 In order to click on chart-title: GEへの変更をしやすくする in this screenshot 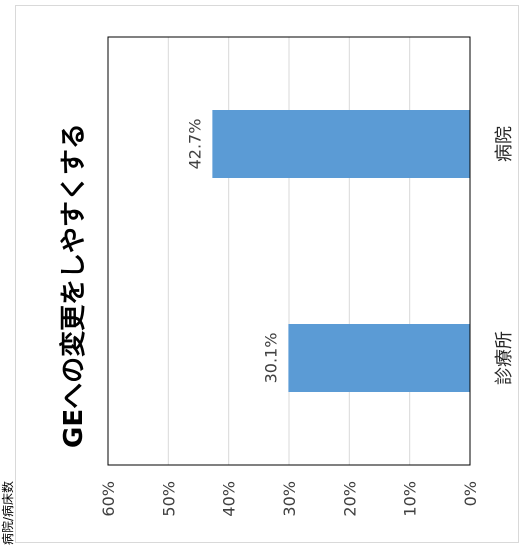, I will do `click(73, 285)`.